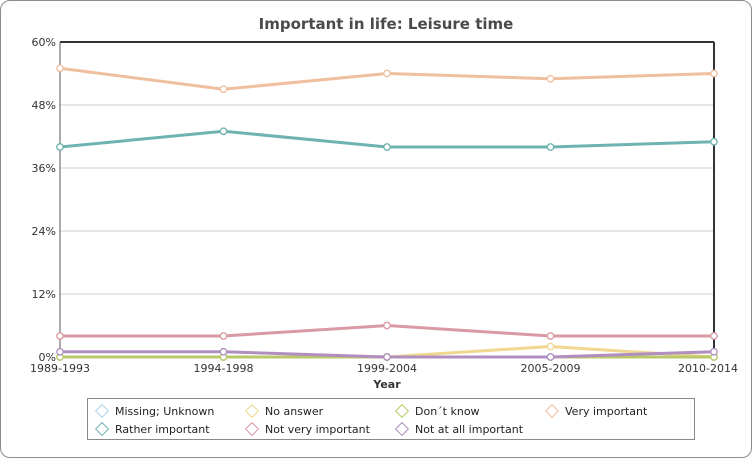 The height and width of the screenshot is (458, 752). I want to click on chart-title: Important in life: Leisure time, so click(386, 24).